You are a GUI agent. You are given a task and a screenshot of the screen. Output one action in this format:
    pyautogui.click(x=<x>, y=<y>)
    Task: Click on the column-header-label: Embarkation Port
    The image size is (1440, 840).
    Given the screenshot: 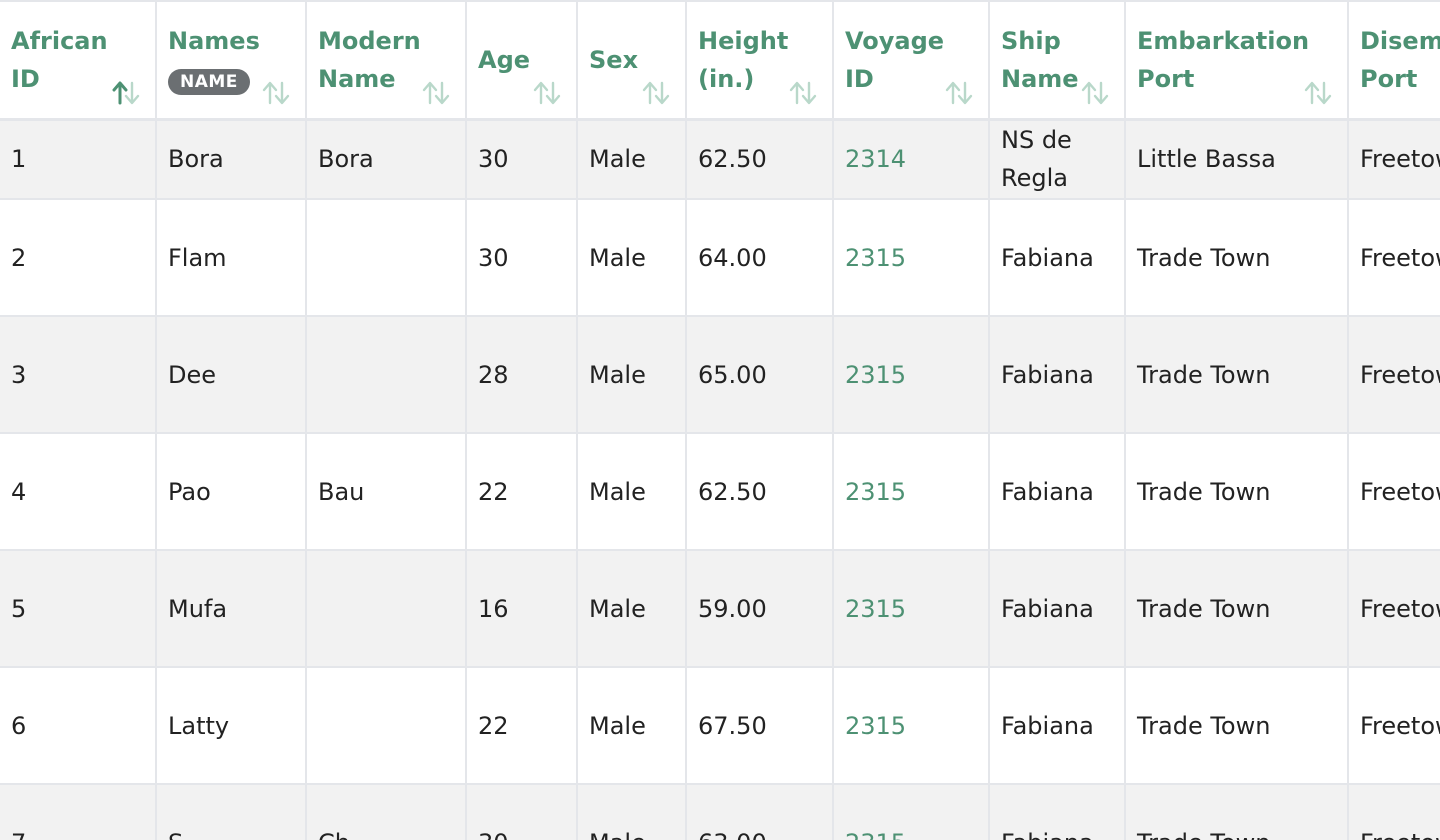 What is the action you would take?
    pyautogui.click(x=1223, y=59)
    